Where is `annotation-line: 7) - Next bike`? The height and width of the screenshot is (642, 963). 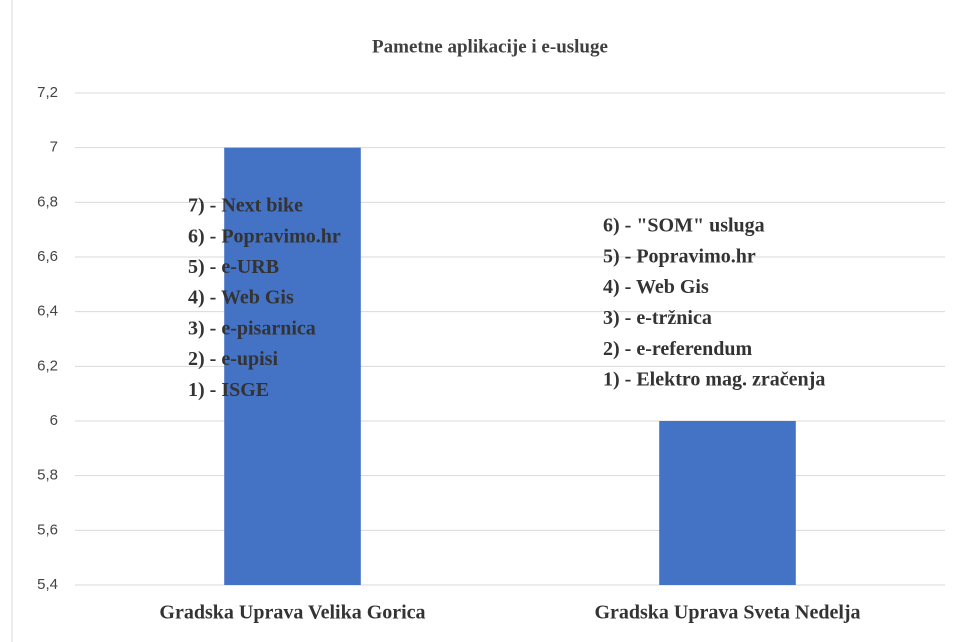 annotation-line: 7) - Next bike is located at coordinates (245, 206).